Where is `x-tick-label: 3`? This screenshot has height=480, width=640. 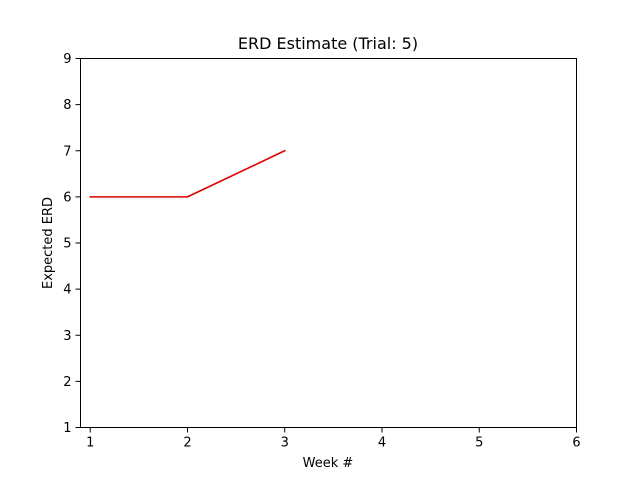 x-tick-label: 3 is located at coordinates (285, 443).